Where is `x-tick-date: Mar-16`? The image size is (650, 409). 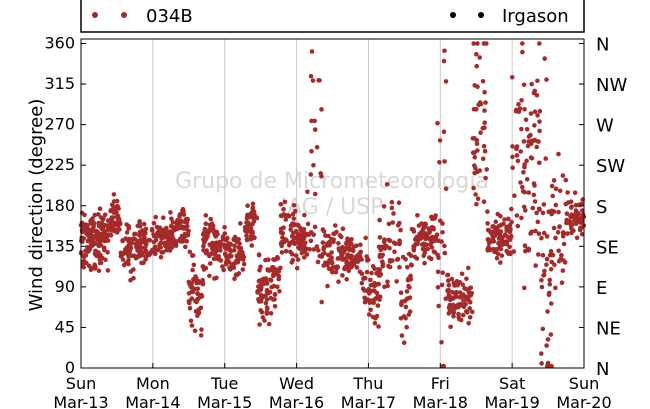
x-tick-date: Mar-16 is located at coordinates (296, 401).